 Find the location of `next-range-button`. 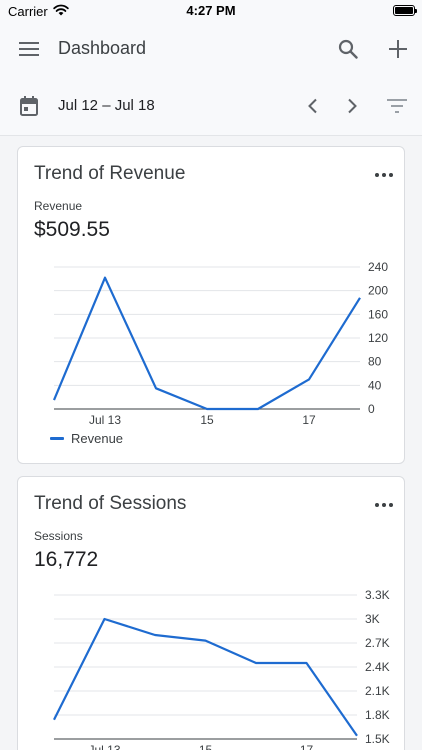

next-range-button is located at coordinates (352, 106).